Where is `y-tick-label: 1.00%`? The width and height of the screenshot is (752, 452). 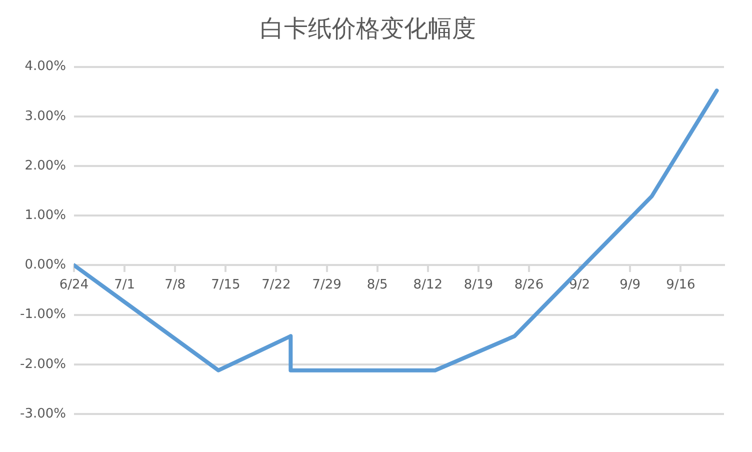
y-tick-label: 1.00% is located at coordinates (45, 215).